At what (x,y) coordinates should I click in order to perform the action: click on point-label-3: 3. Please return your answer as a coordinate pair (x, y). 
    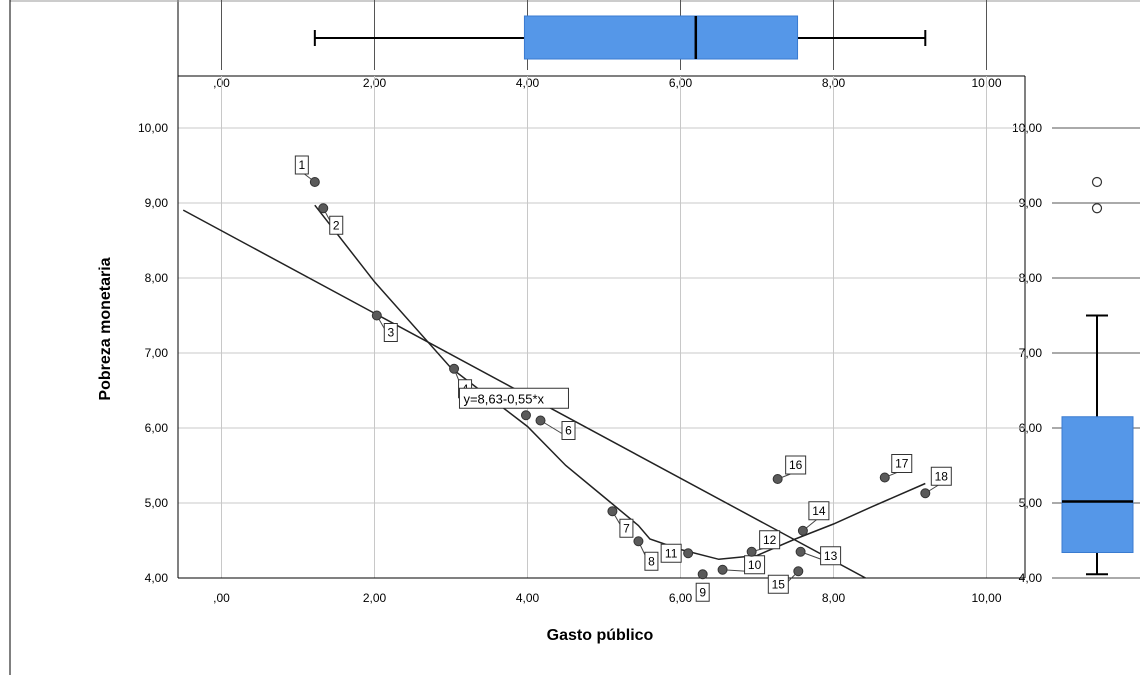
    Looking at the image, I should click on (390, 333).